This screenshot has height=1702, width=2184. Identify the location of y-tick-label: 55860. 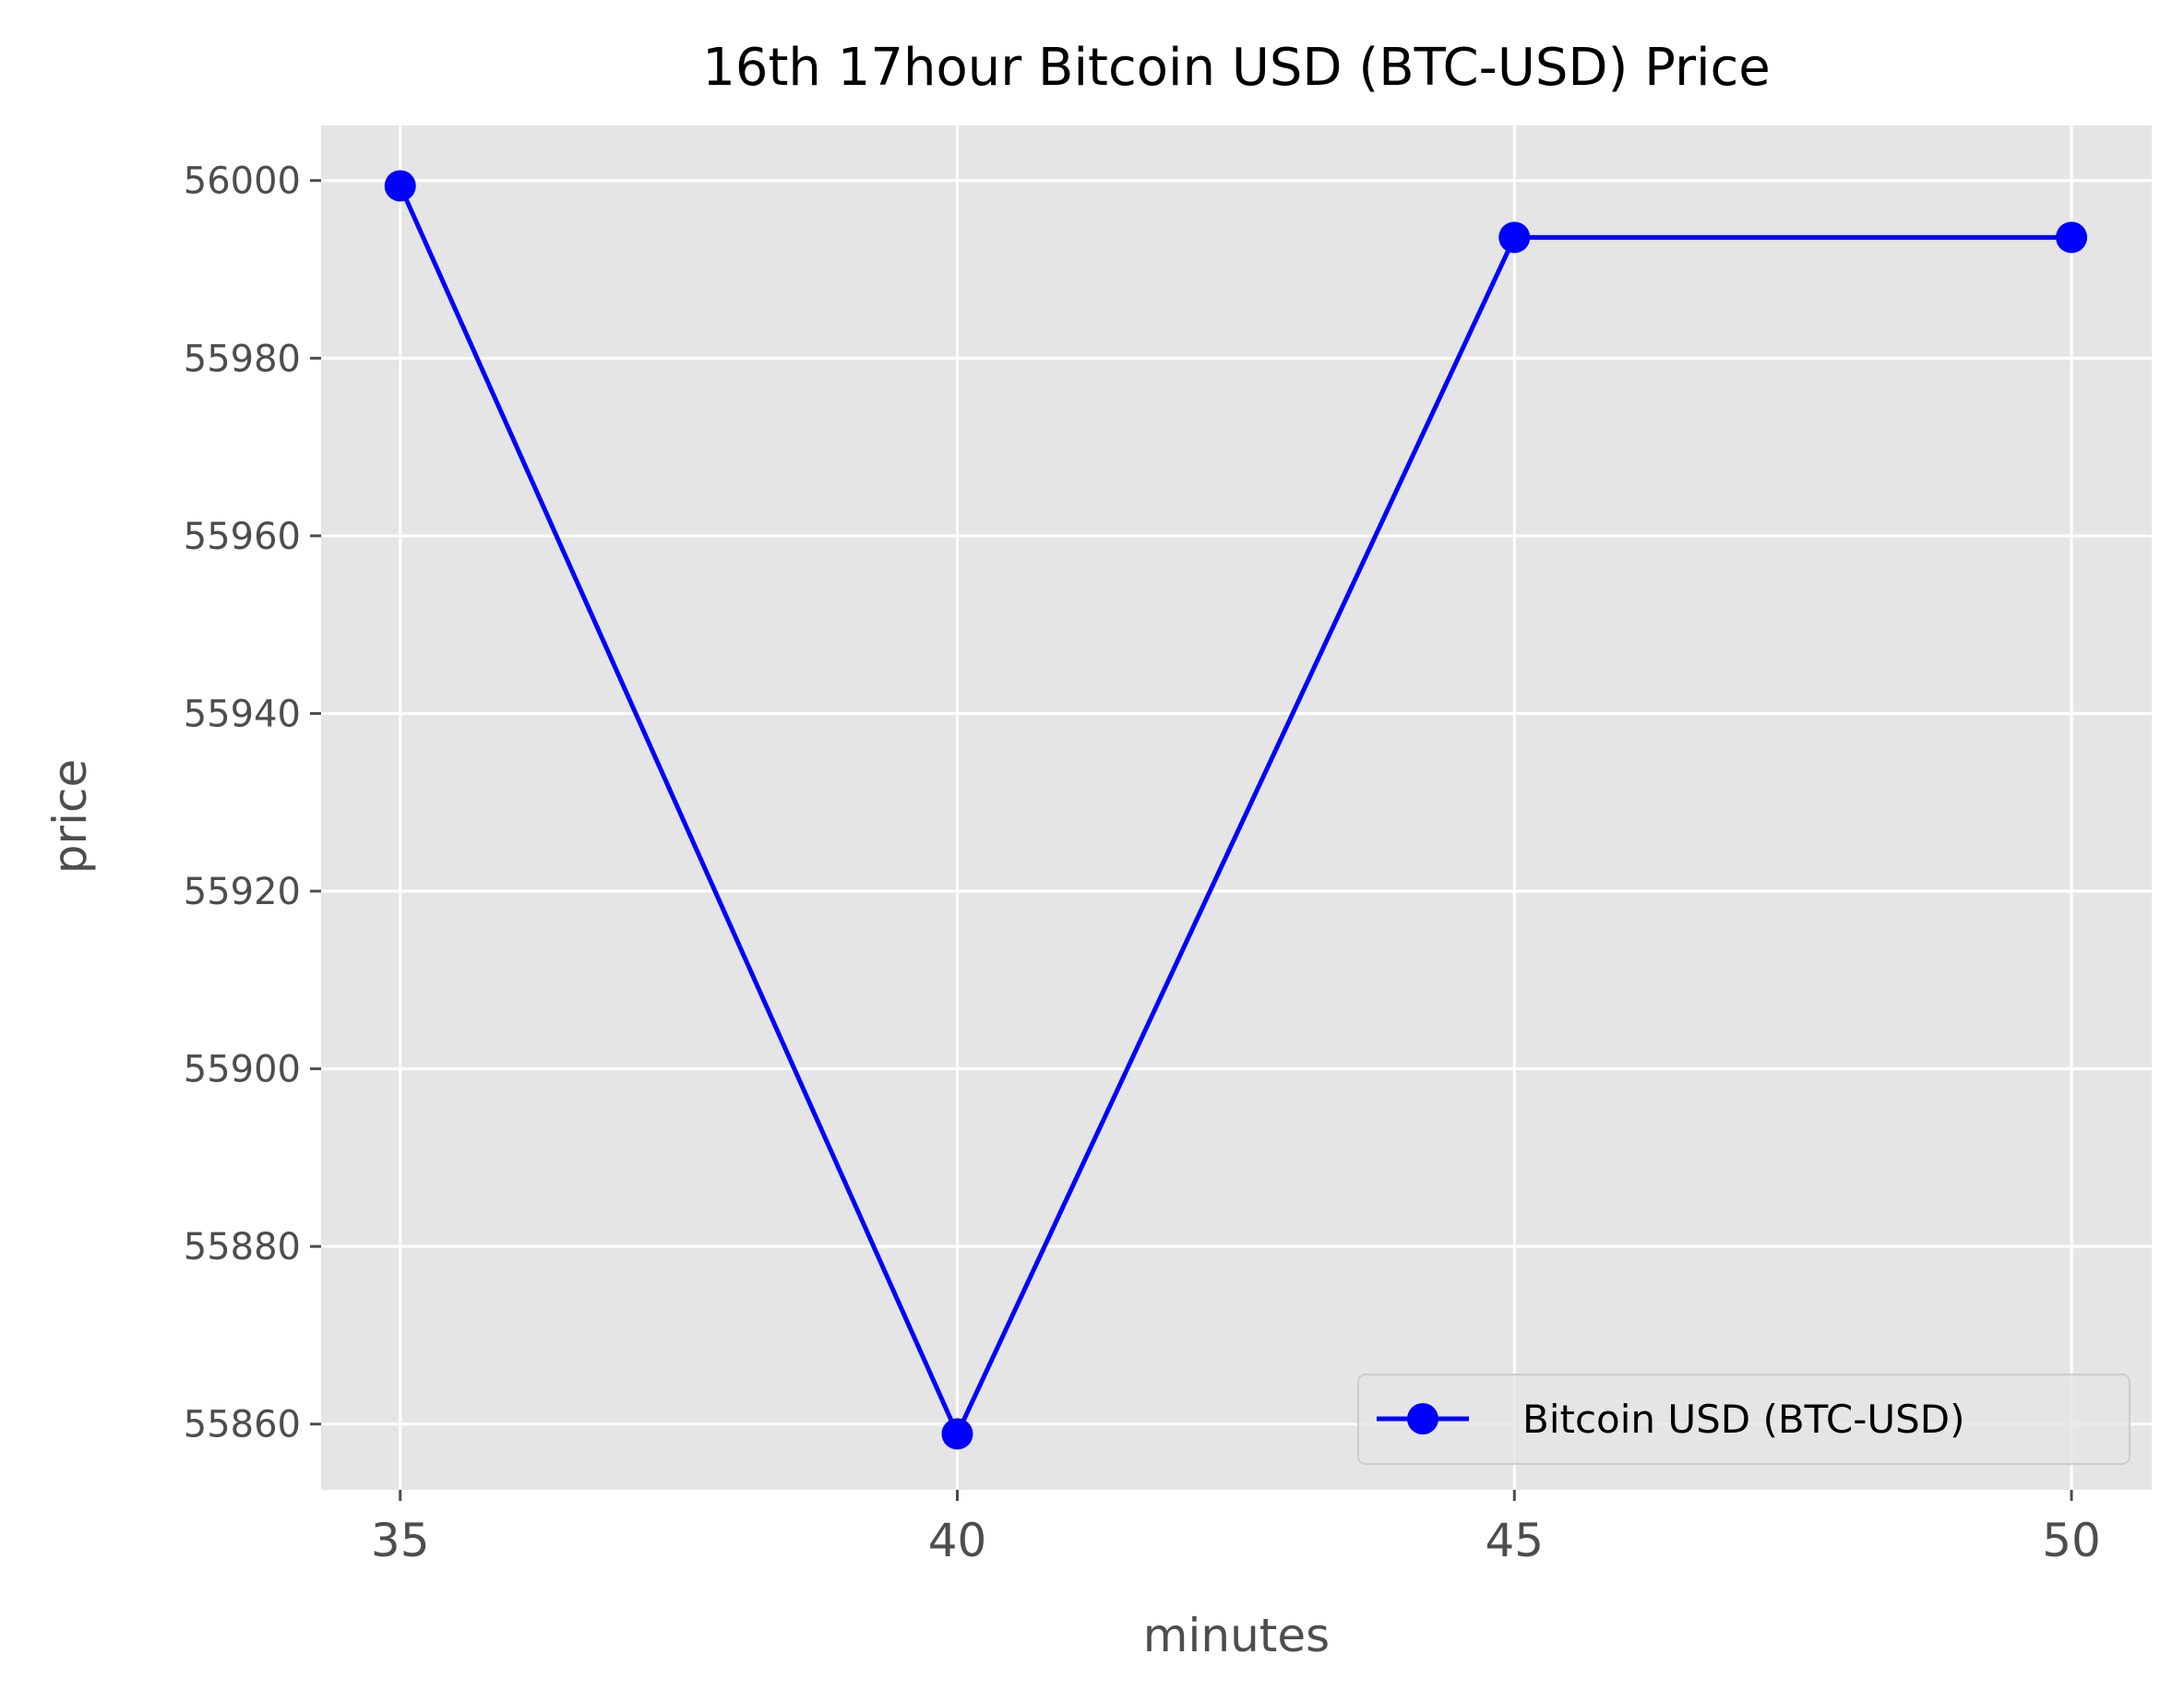
(242, 1425).